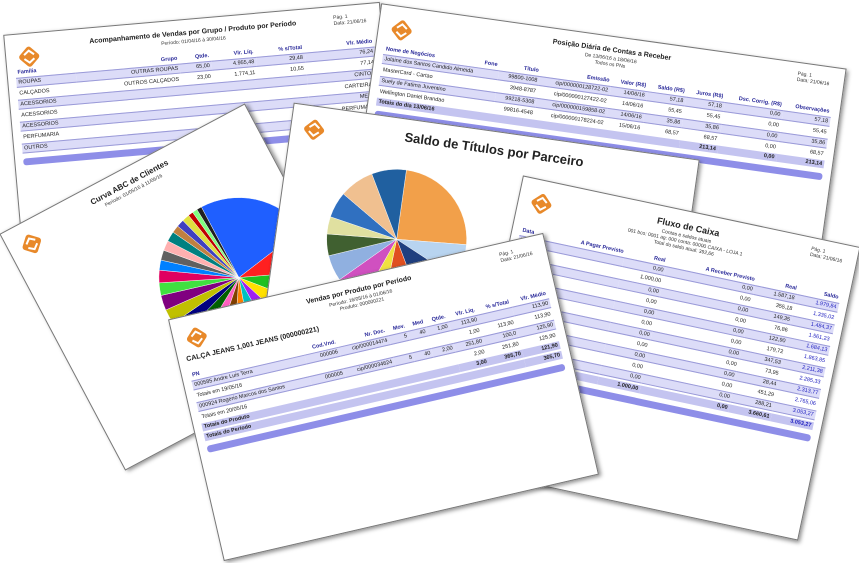 Image resolution: width=859 pixels, height=563 pixels. I want to click on page-info: Pág. 1 Data: 21/06/16, so click(350, 19).